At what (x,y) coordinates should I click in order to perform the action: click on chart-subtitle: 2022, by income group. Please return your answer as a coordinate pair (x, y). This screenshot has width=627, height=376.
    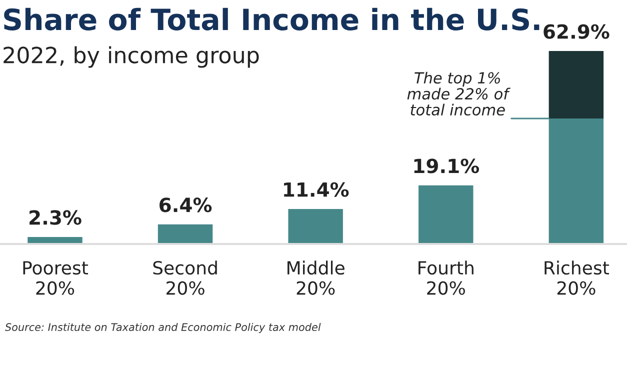
    Looking at the image, I should click on (131, 57).